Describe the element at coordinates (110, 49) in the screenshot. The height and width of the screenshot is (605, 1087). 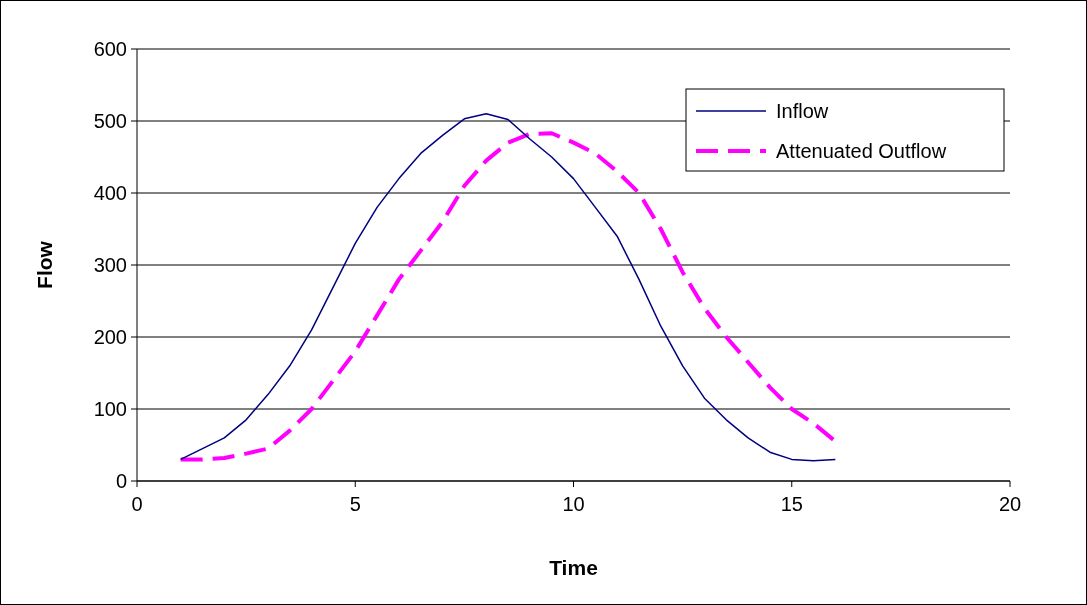
I see `y-tick-label: 600` at that location.